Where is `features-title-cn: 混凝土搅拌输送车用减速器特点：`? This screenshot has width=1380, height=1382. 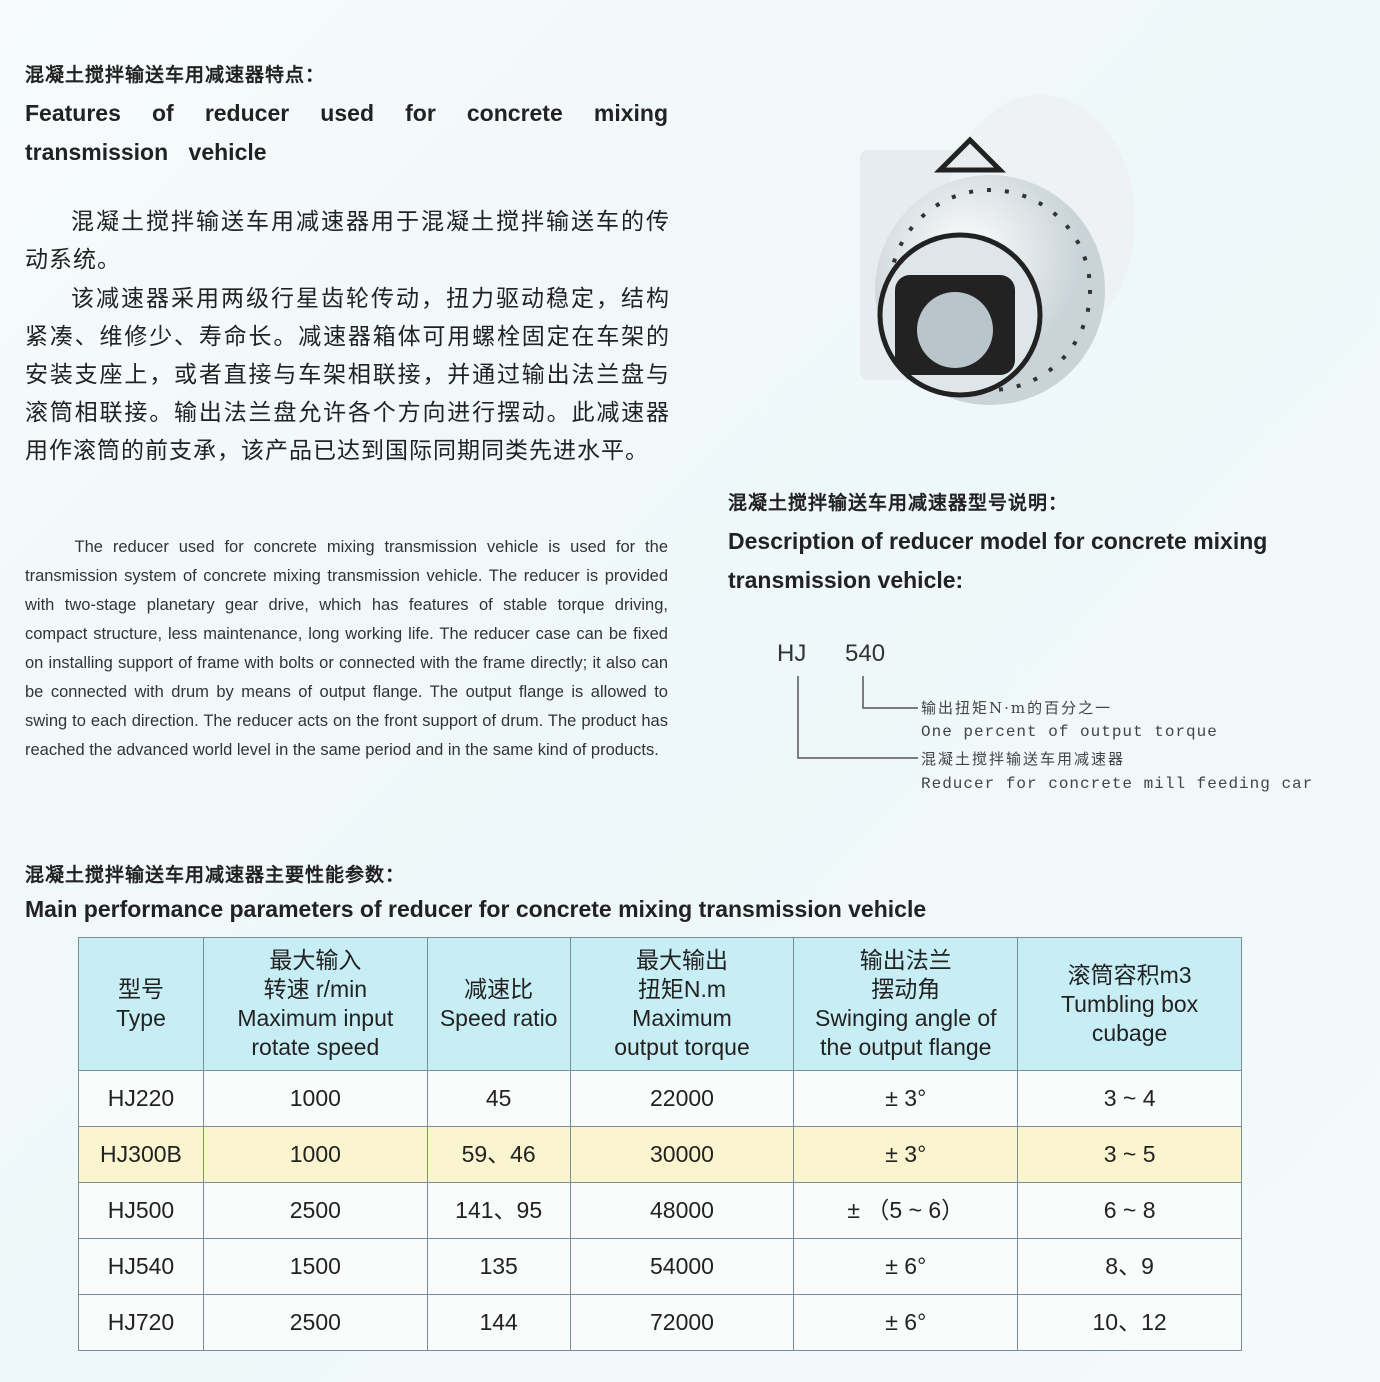 features-title-cn: 混凝土搅拌输送车用减速器特点： is located at coordinates (175, 75).